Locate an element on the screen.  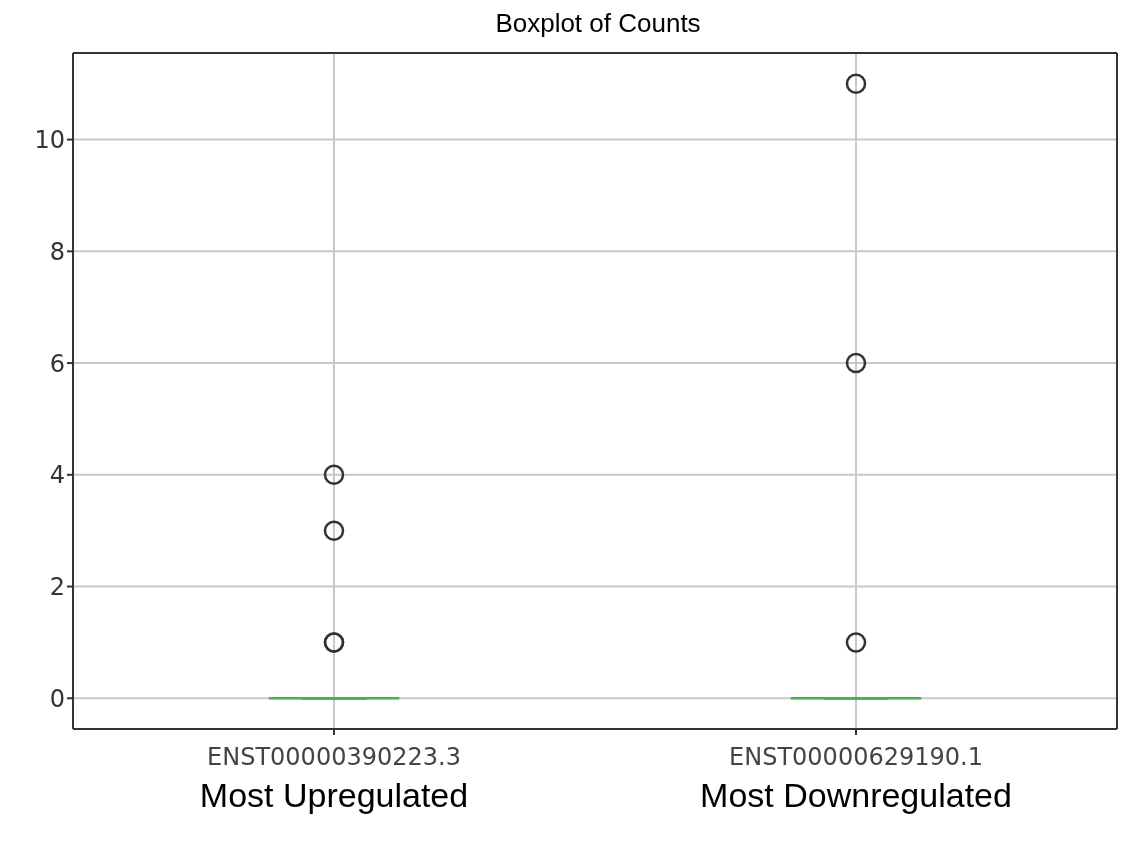
y-tick-label: 0 is located at coordinates (57, 698).